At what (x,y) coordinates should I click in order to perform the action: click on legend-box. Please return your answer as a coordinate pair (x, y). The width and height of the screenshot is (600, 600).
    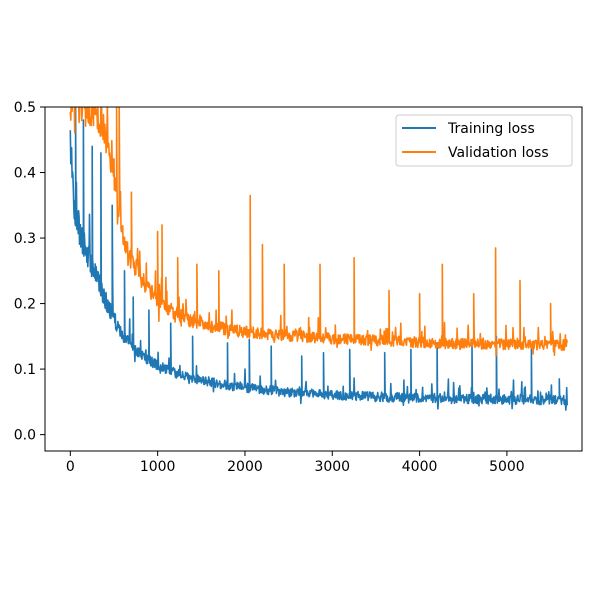
    Looking at the image, I should click on (484, 140).